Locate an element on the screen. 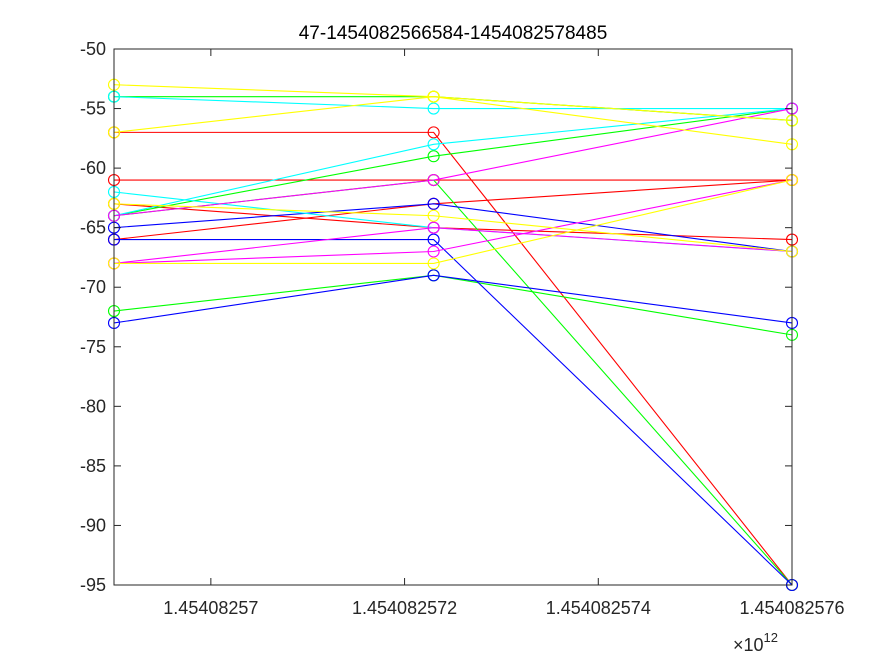  chart-title: 47-1454082566584-1454082578485 is located at coordinates (453, 33).